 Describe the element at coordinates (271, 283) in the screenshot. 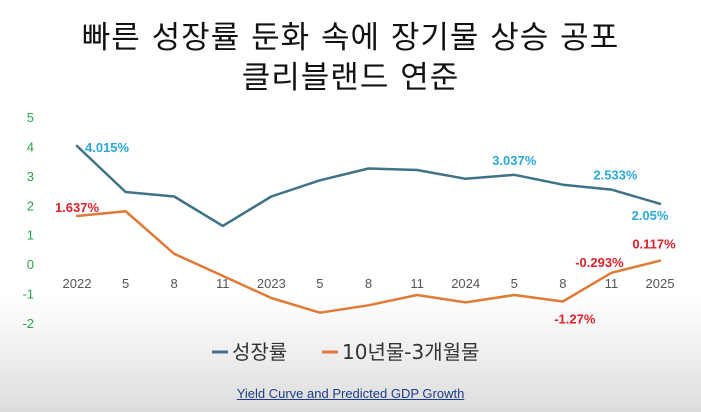

I see `x-tick-label: 2023` at that location.